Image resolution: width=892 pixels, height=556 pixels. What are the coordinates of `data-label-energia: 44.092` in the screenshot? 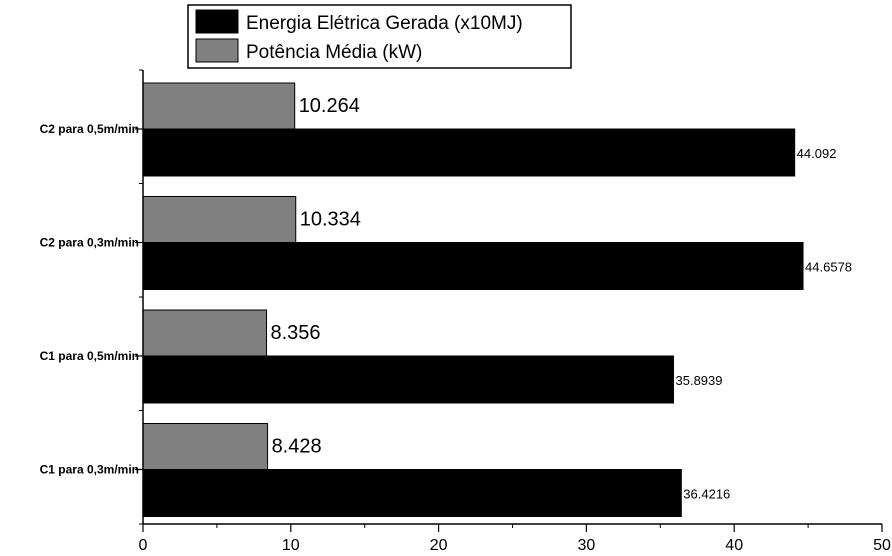 It's located at (817, 153).